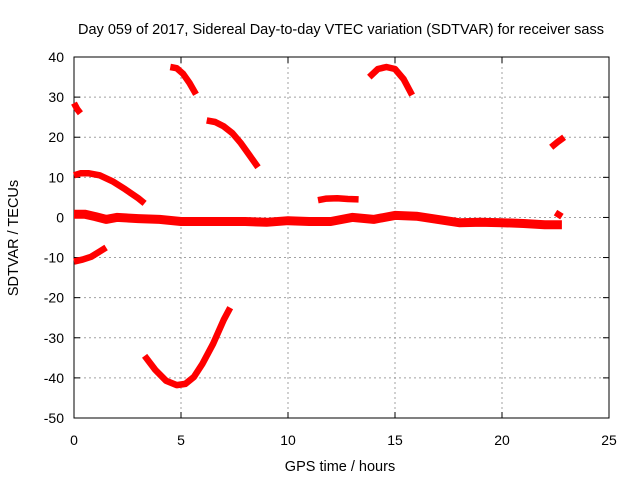  Describe the element at coordinates (54, 298) in the screenshot. I see `y-tick-label: -20` at that location.